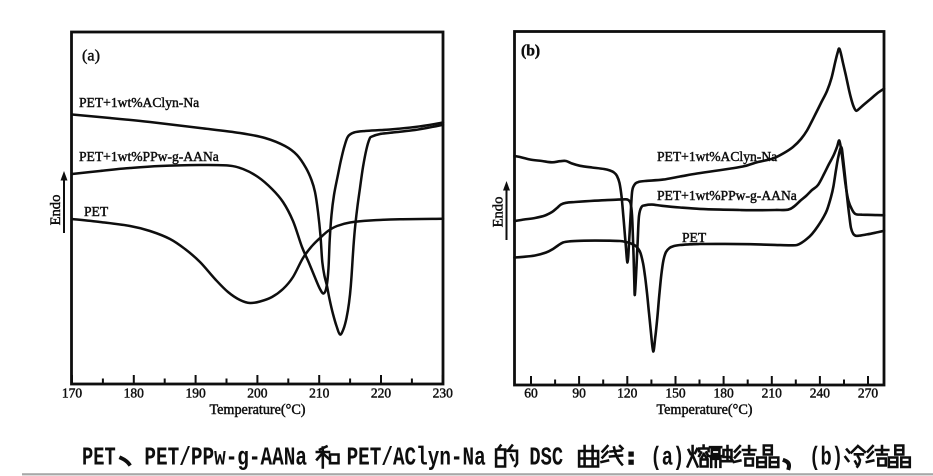 The image size is (933, 476). I want to click on svg-text: PET/PPw-g-AANa, so click(225, 458).